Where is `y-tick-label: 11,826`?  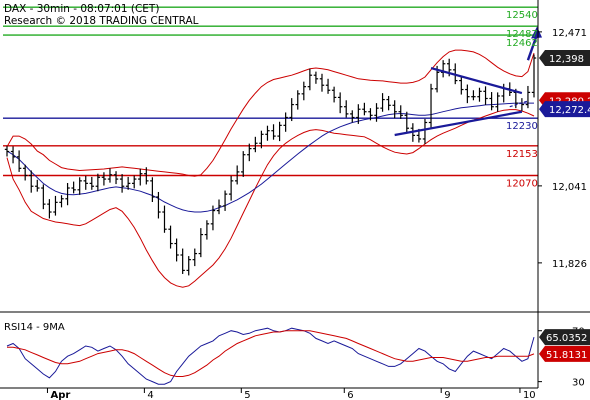 y-tick-label: 11,826 is located at coordinates (569, 264).